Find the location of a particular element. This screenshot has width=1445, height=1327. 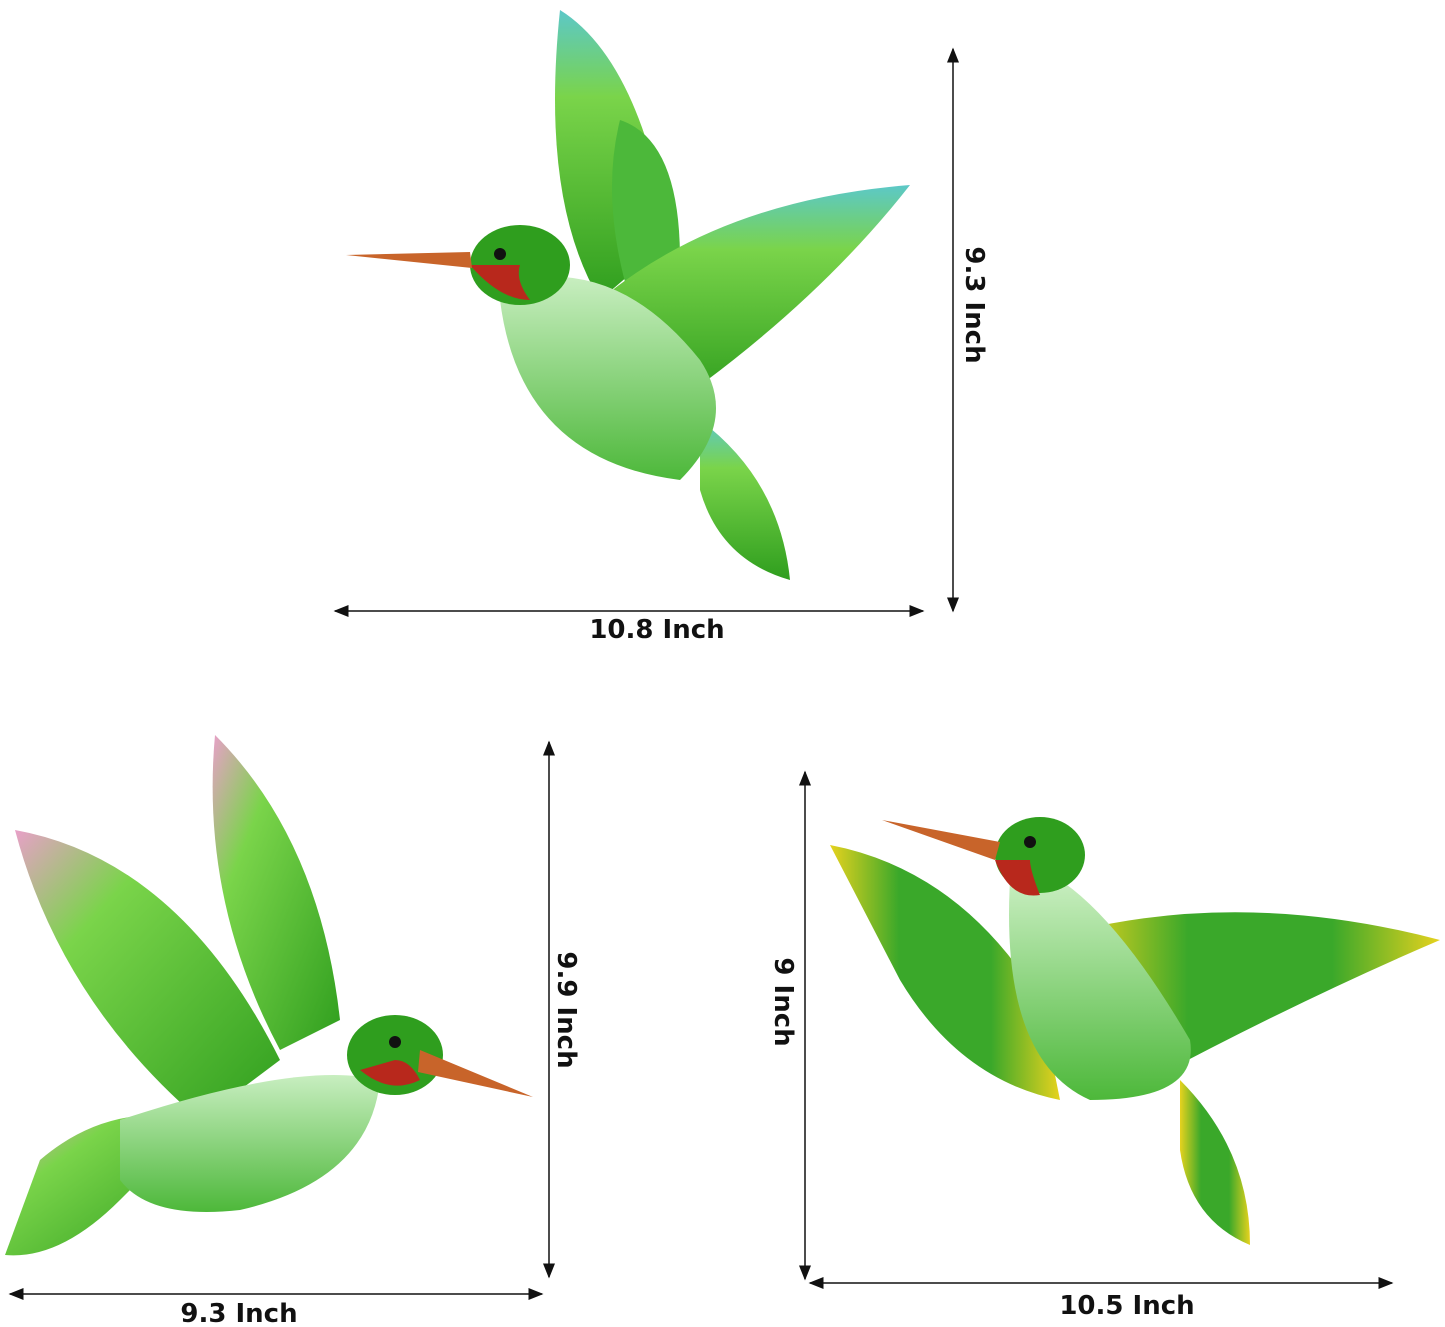

bird1-width-label: 10.8 Inch is located at coordinates (656, 630).